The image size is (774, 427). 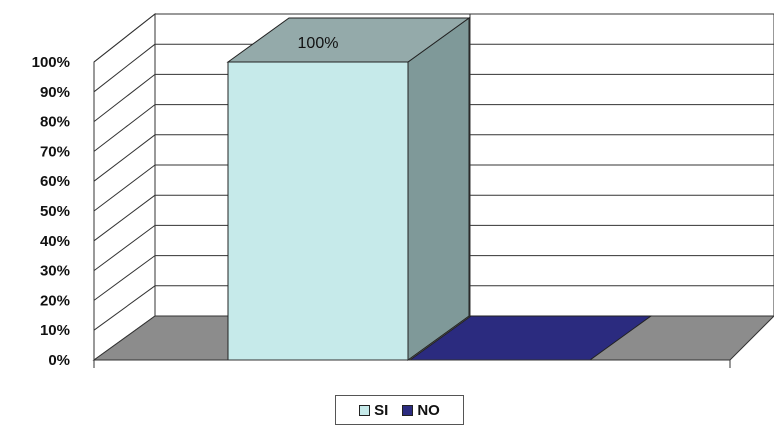 I want to click on legend-item-si: SI, so click(x=373, y=410).